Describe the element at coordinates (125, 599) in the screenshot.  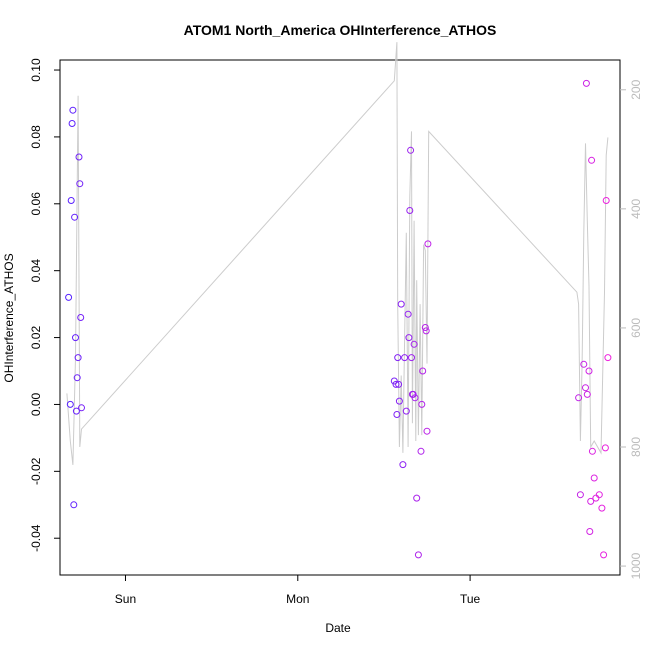
I see `x-tick-label: Sun` at that location.